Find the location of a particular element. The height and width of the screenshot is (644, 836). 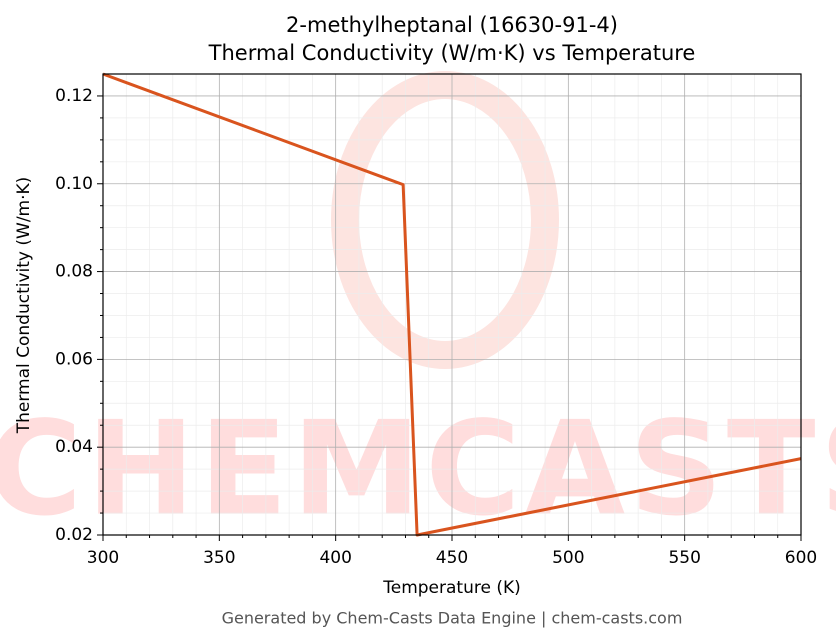

y-tick-label: 0.10 is located at coordinates (74, 184).